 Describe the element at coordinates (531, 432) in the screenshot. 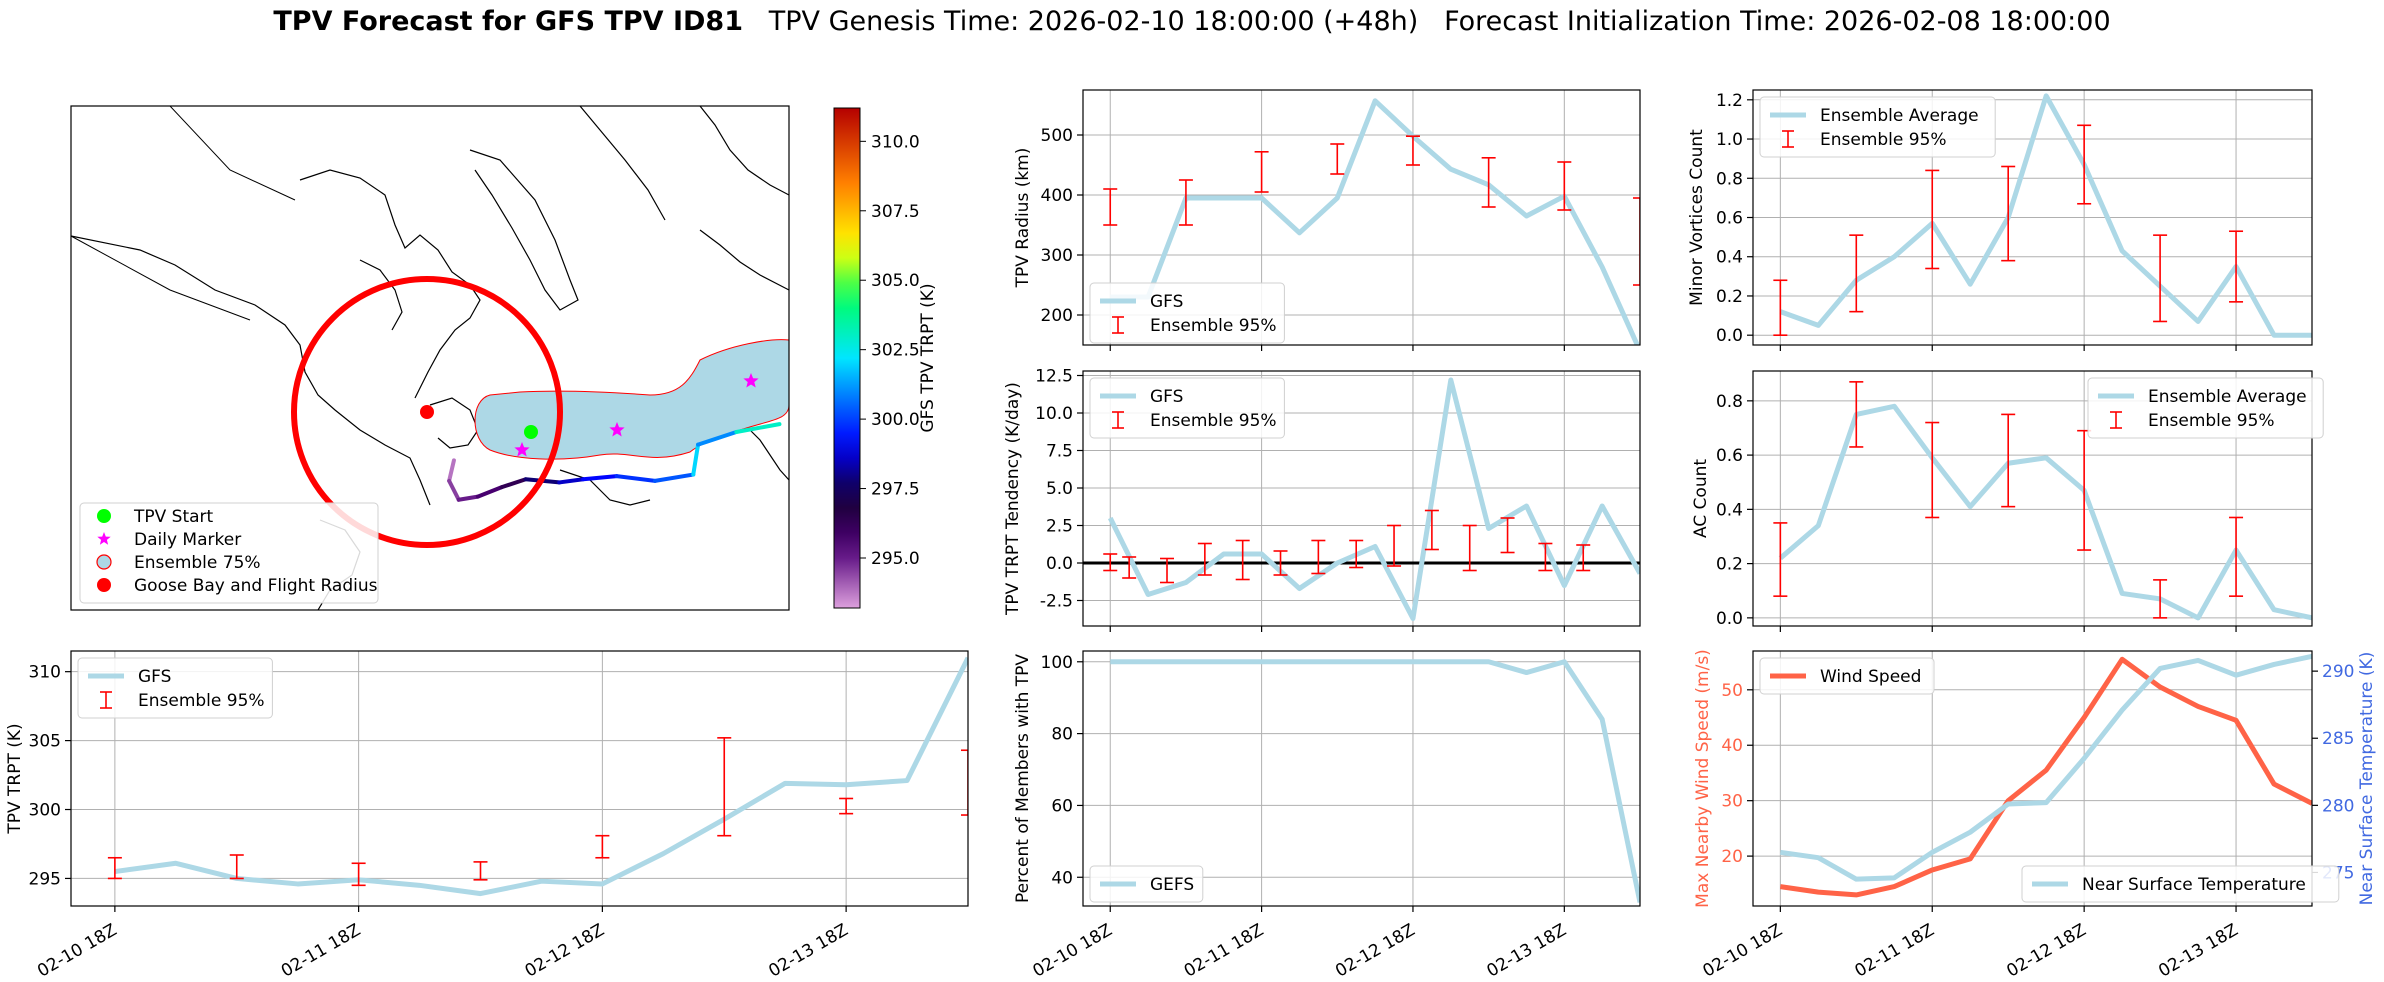

I see `tpv-start-marker` at that location.